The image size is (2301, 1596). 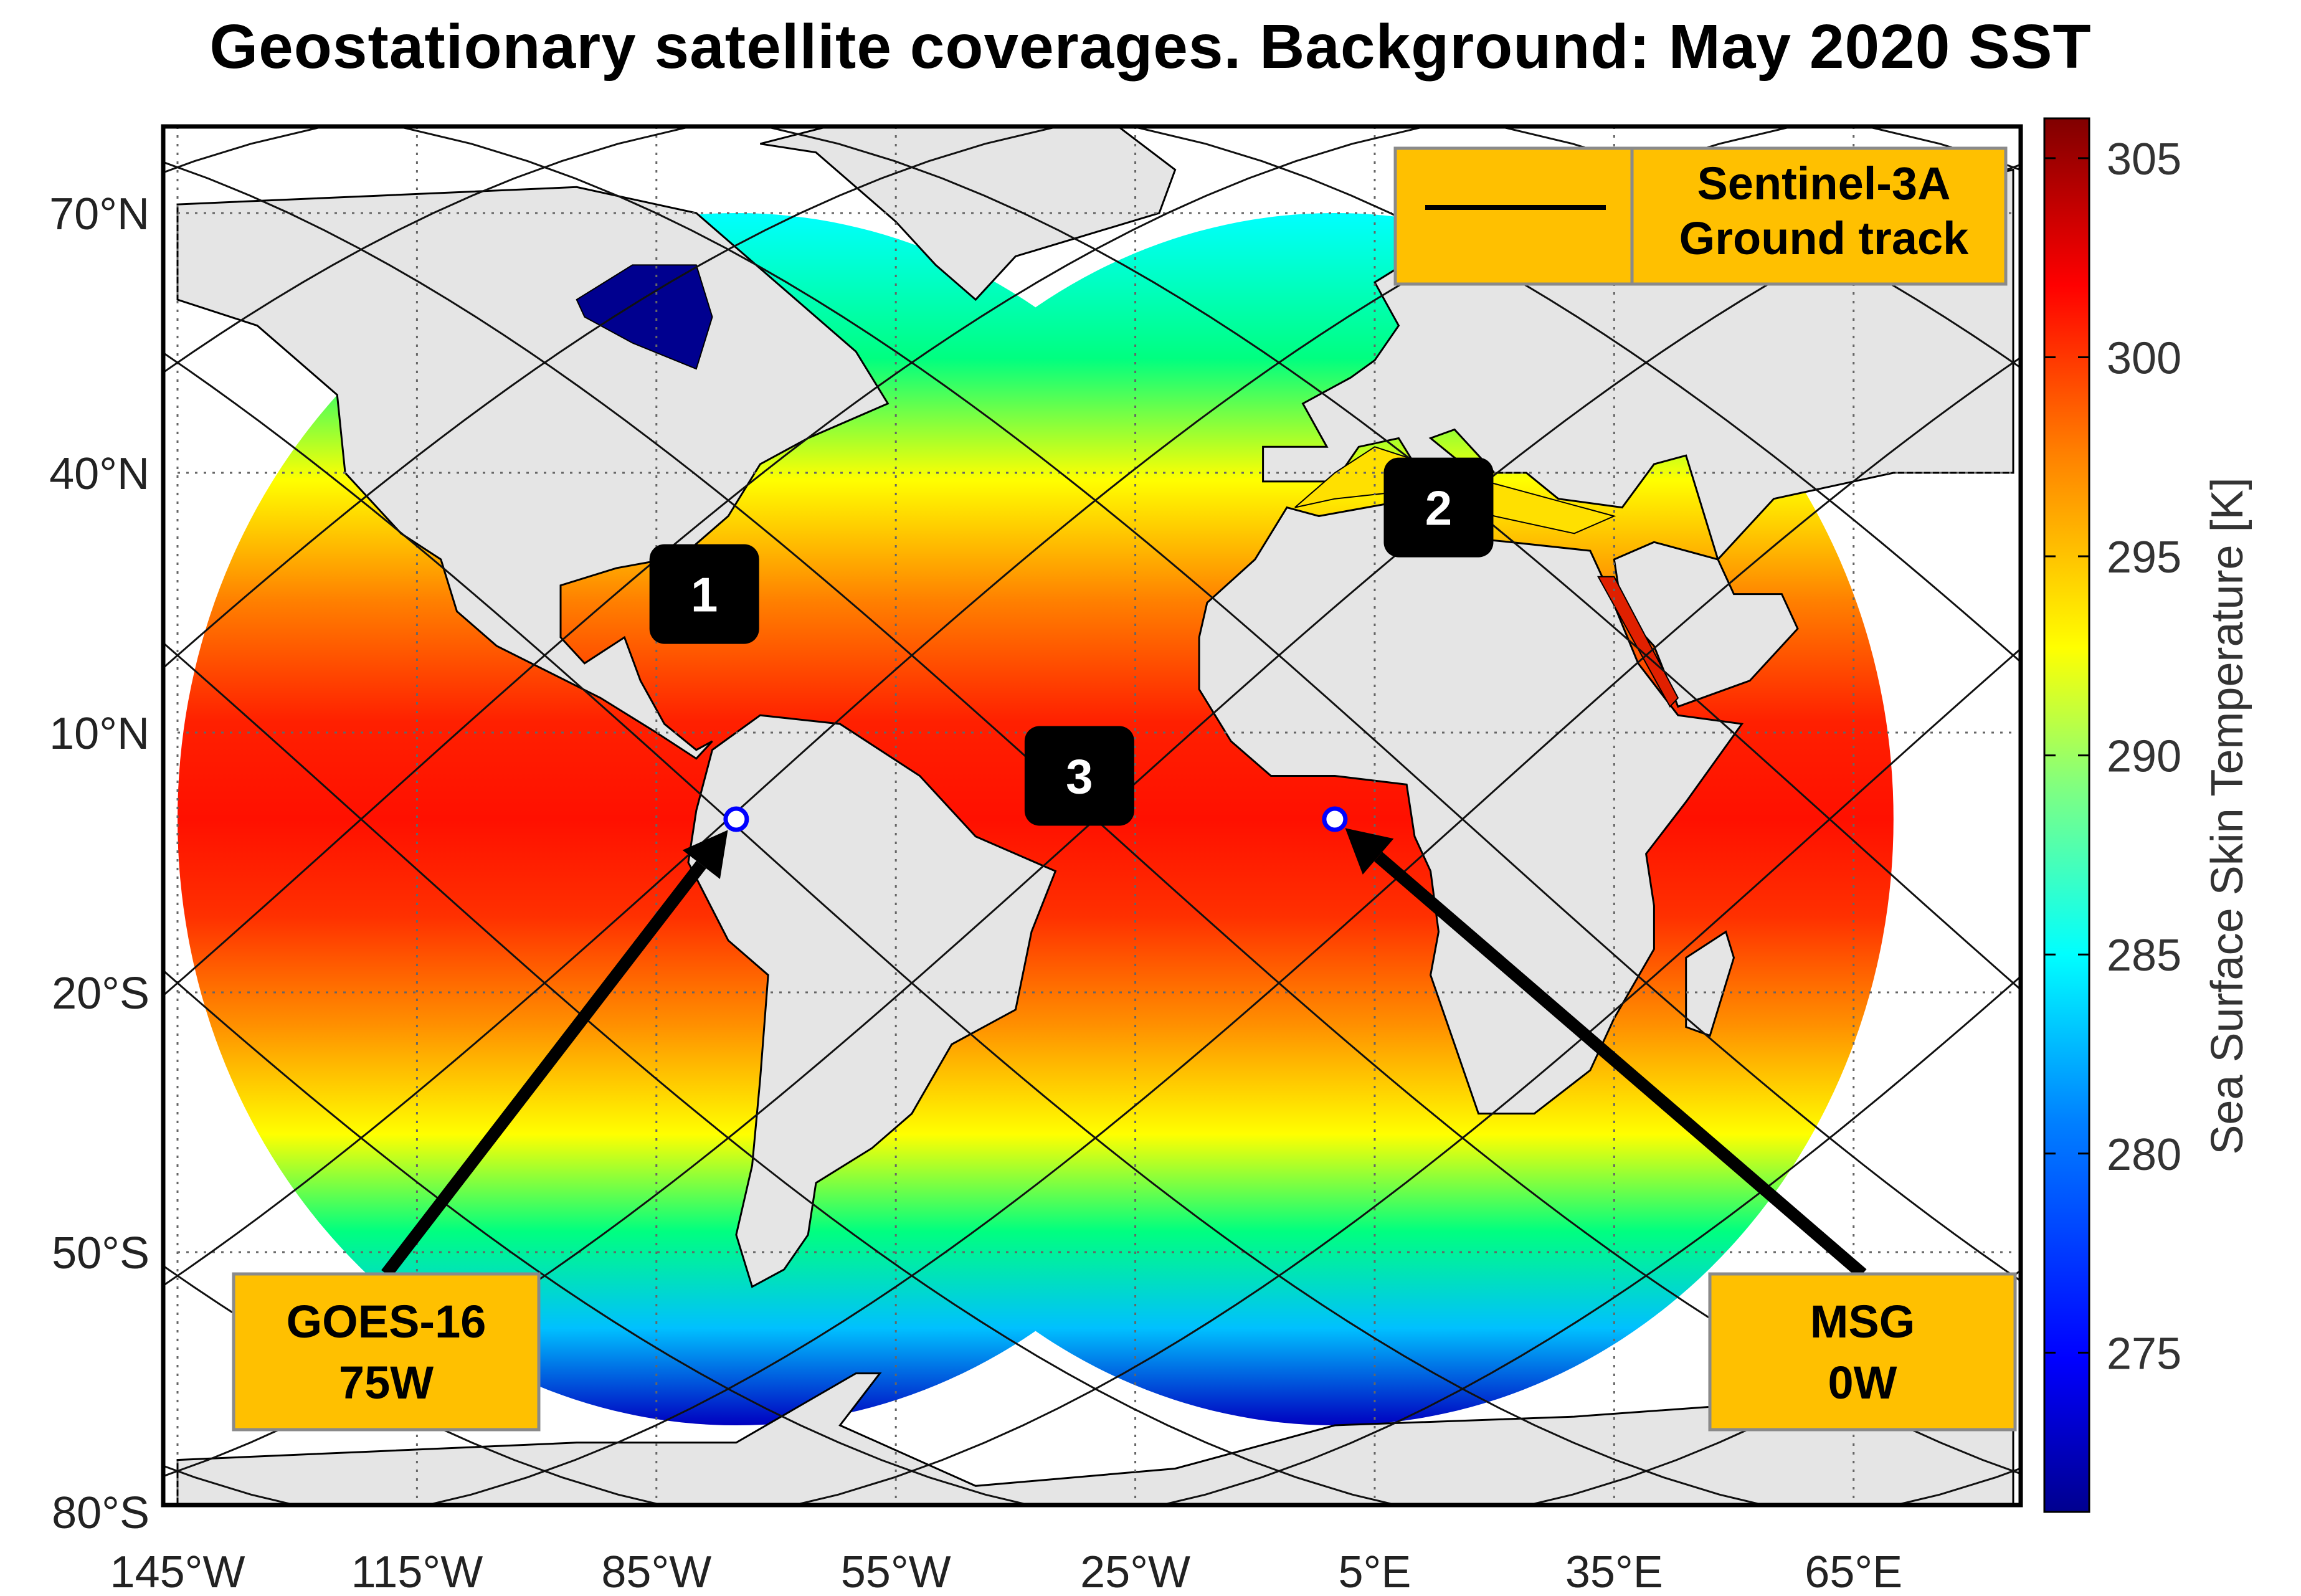 What do you see at coordinates (99, 734) in the screenshot?
I see `lat-label-2: 10°N` at bounding box center [99, 734].